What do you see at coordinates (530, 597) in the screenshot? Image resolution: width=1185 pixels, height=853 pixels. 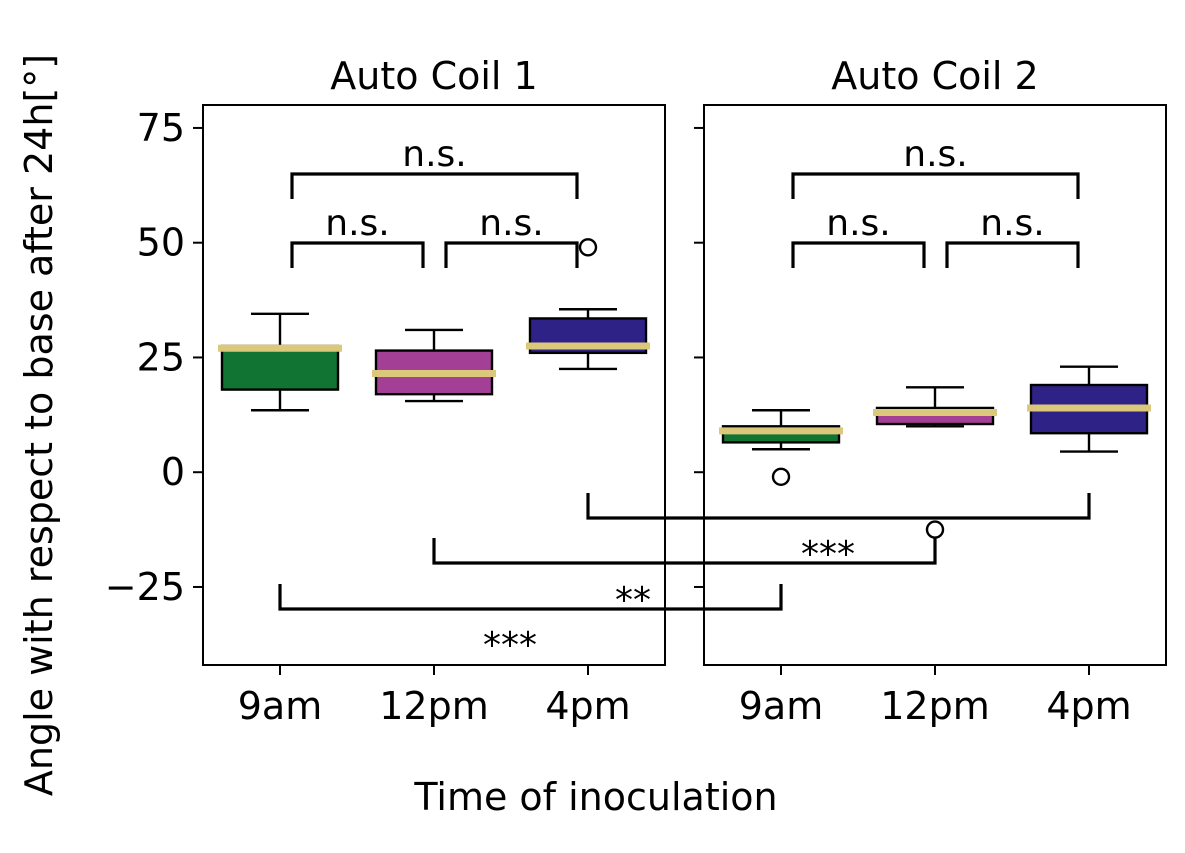 I see `cross-bracket-9am` at bounding box center [530, 597].